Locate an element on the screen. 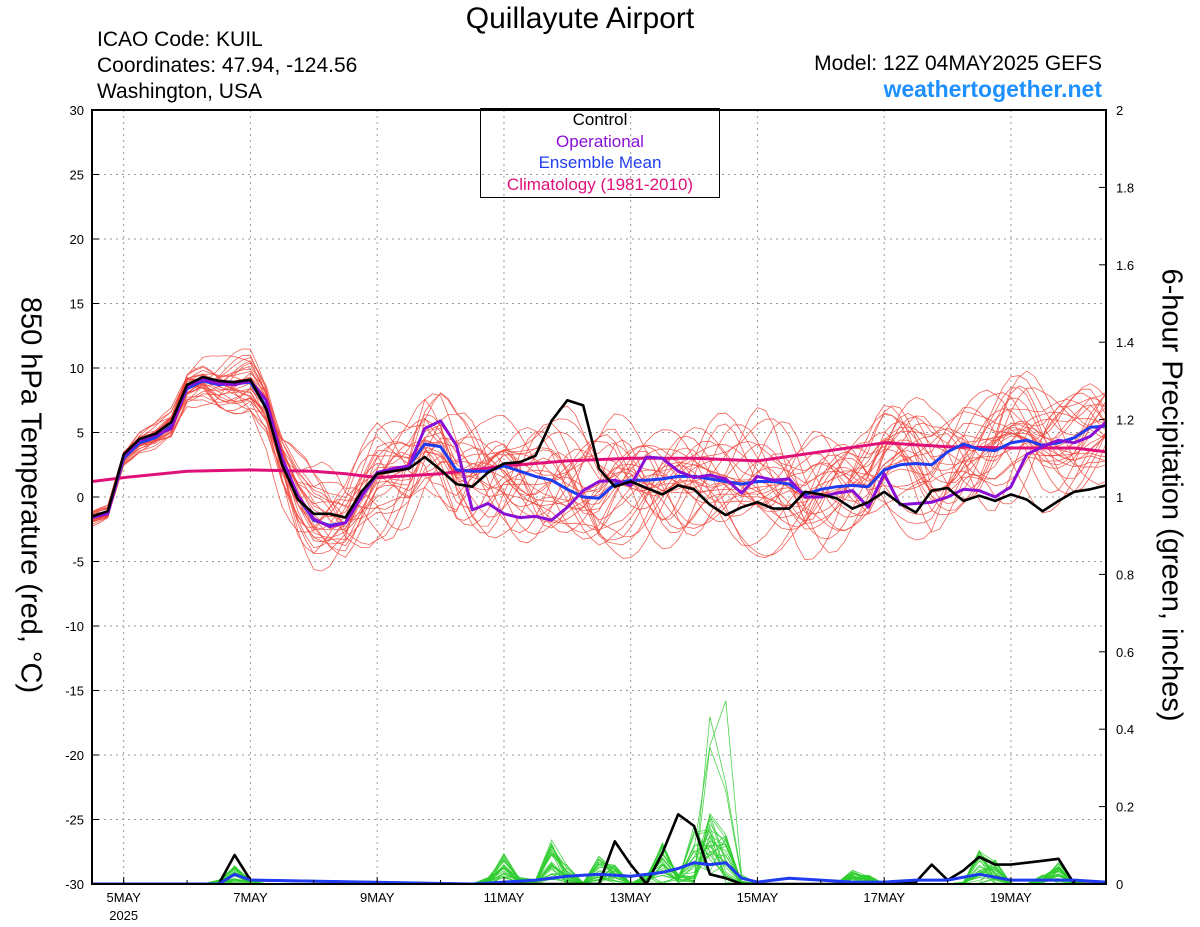 The height and width of the screenshot is (927, 1200). right-tick-label: 1.2 is located at coordinates (1125, 420).